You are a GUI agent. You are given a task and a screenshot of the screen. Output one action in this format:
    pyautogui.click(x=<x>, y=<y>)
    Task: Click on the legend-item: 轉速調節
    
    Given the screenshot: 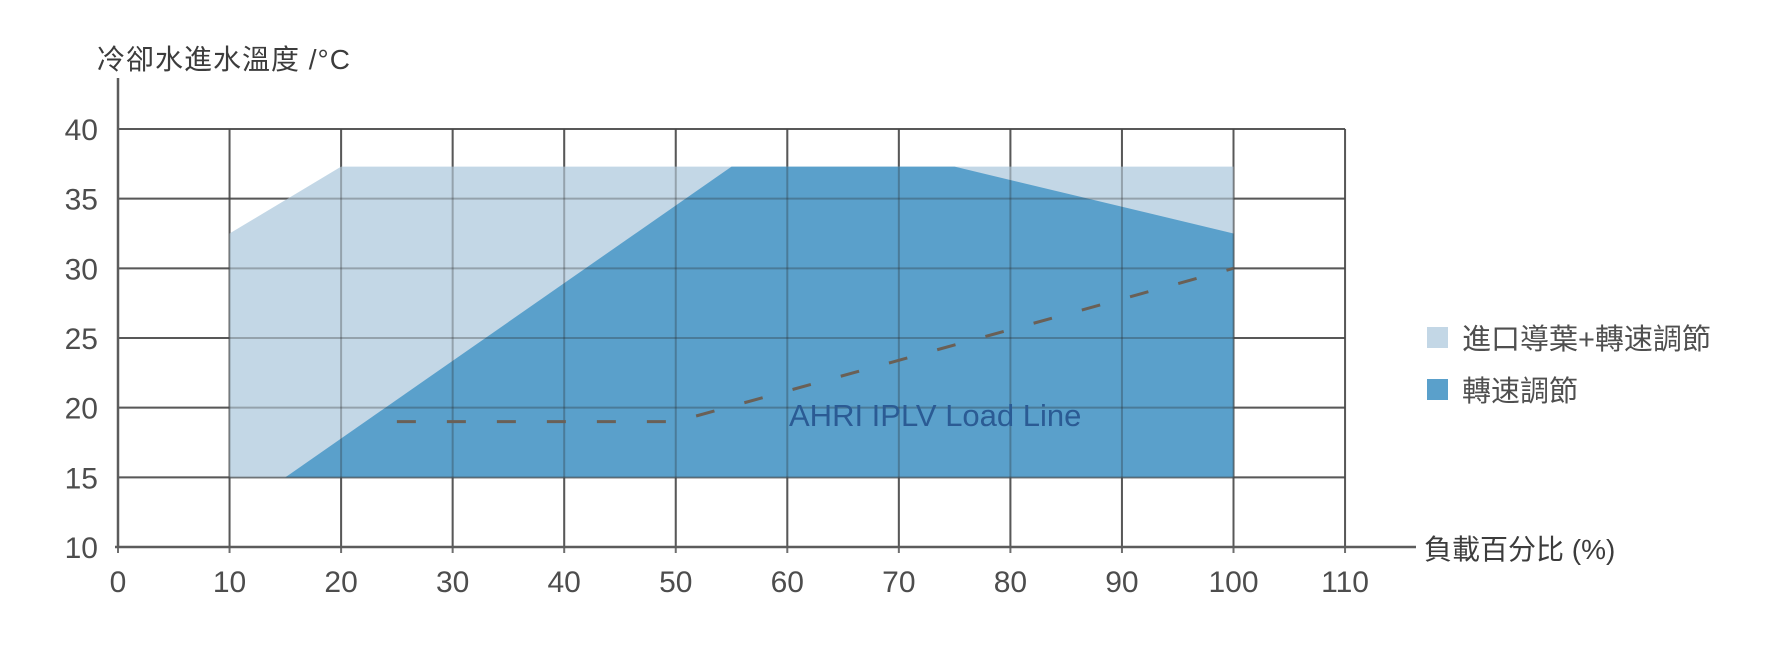 What is the action you would take?
    pyautogui.click(x=1569, y=390)
    